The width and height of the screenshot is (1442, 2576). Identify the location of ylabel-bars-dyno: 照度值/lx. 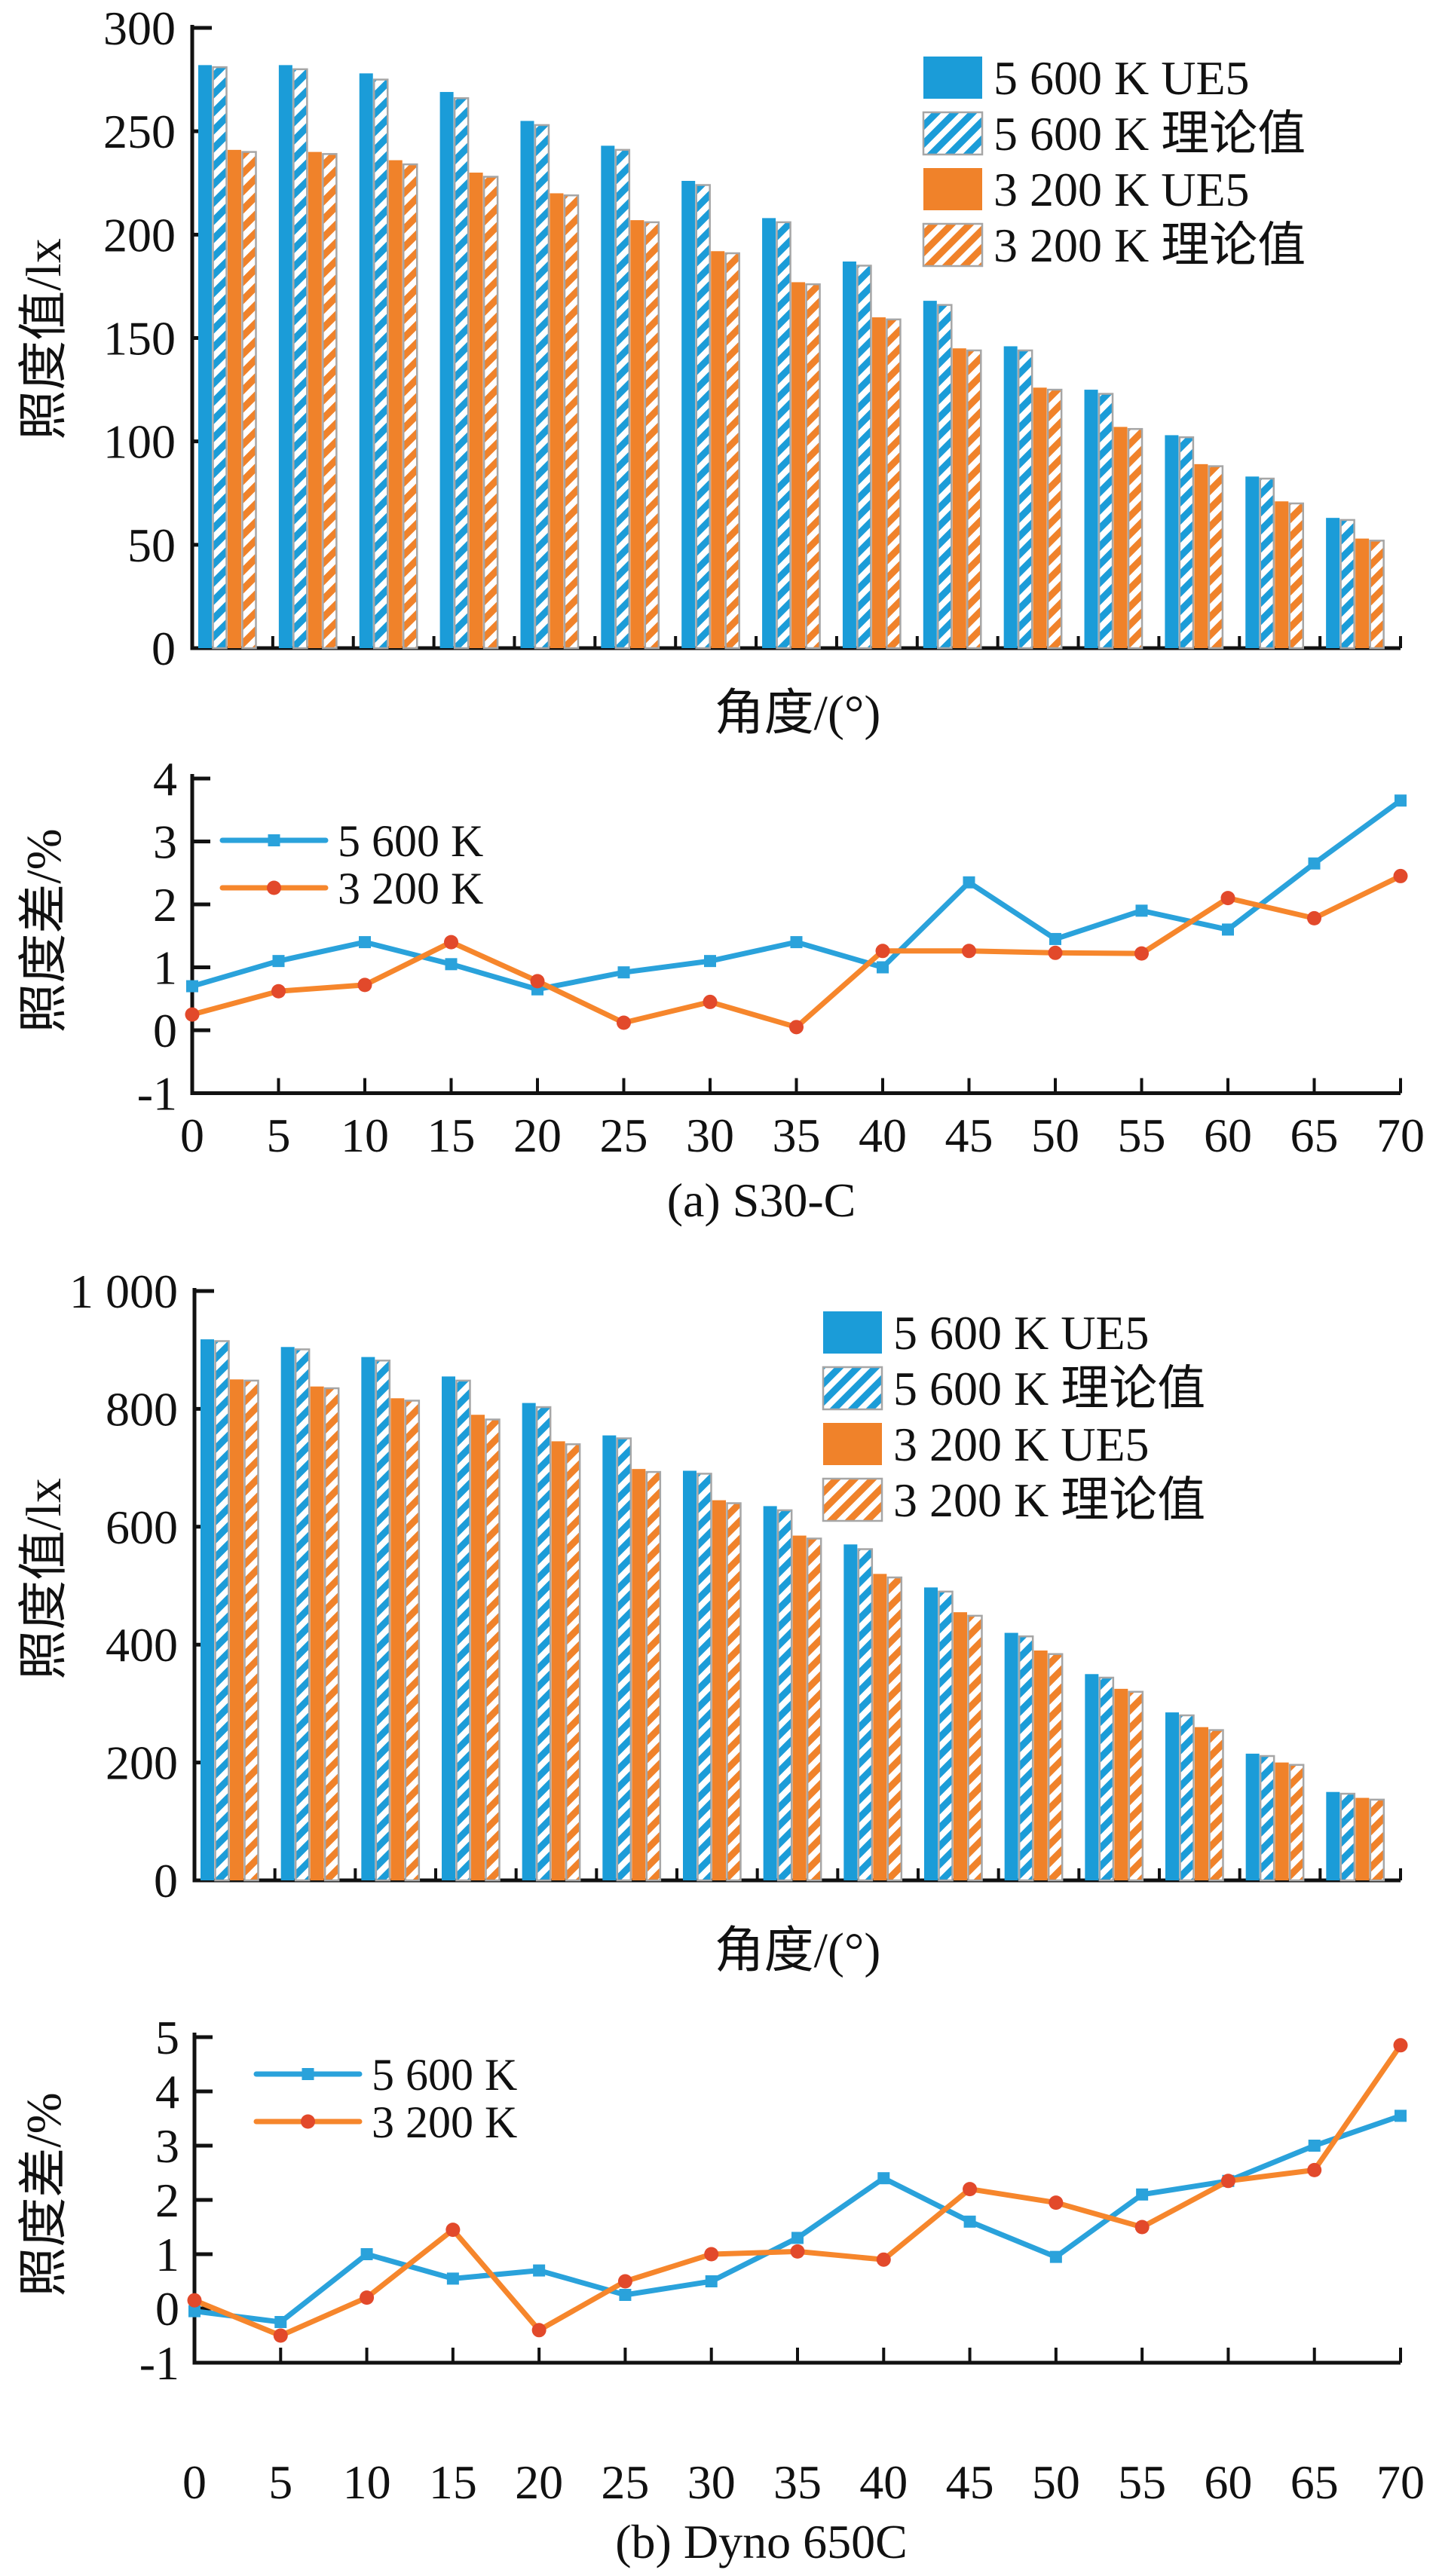
(44, 1579).